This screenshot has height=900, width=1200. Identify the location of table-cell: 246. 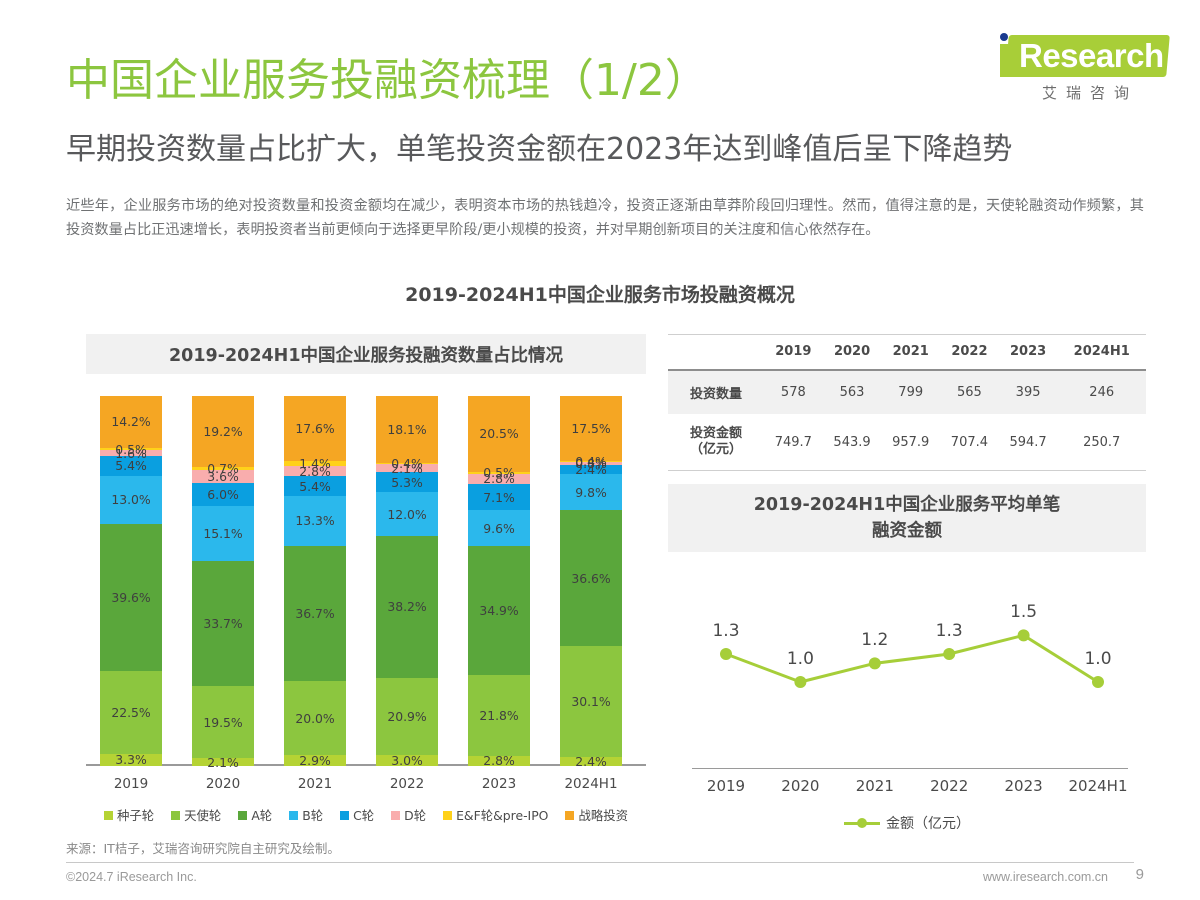
(1102, 392).